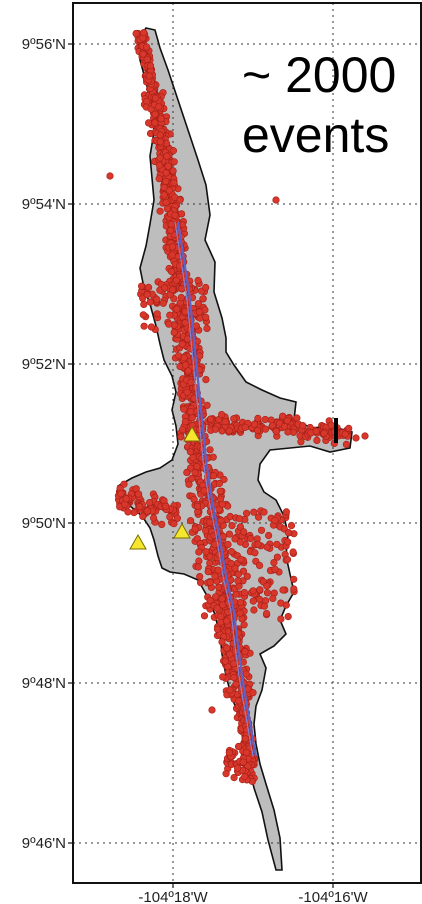  I want to click on annotation-count: ~ 2000, so click(319, 75).